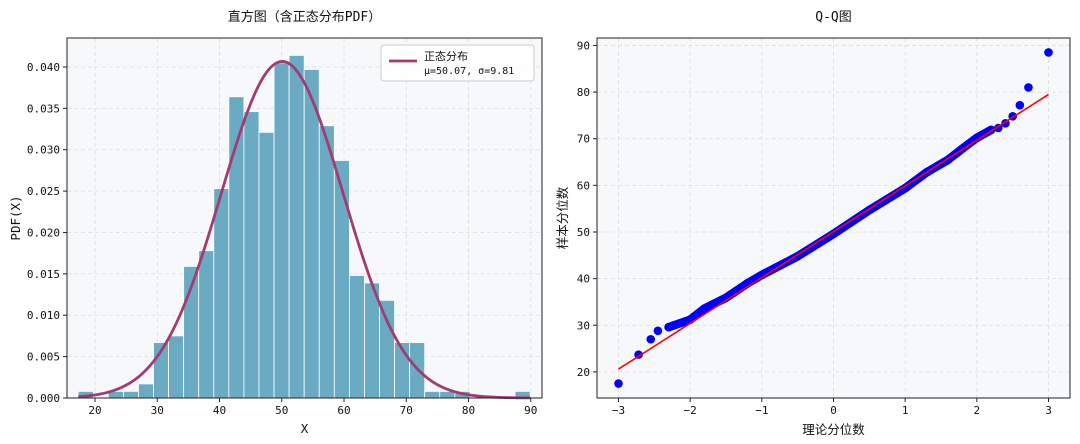 The height and width of the screenshot is (444, 1080). What do you see at coordinates (562, 217) in the screenshot?
I see `qq-y-axis-label: 样本分位数` at bounding box center [562, 217].